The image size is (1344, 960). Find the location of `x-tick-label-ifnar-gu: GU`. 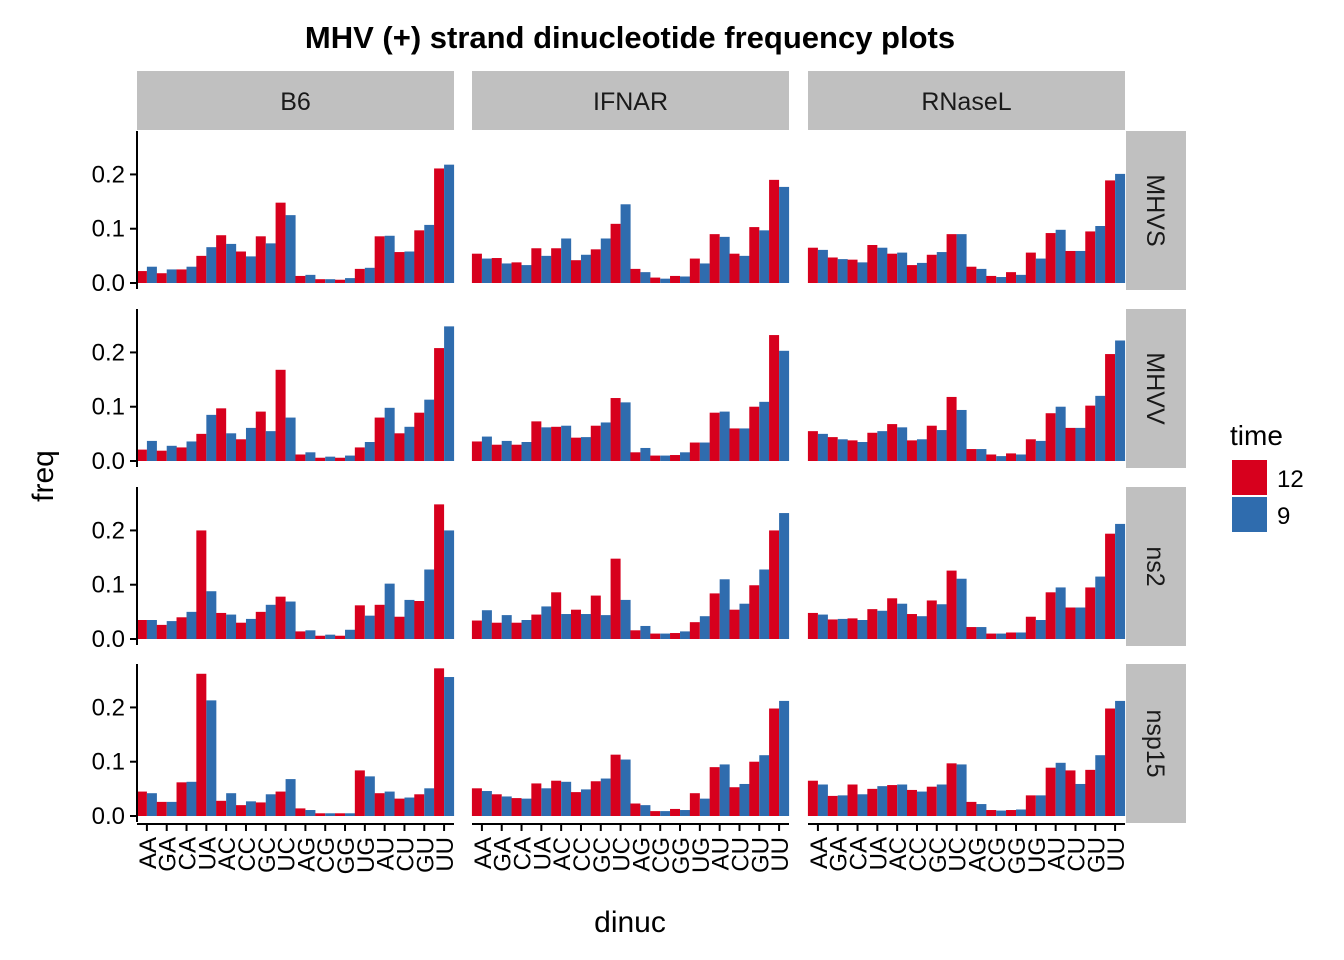

x-tick-label-ifnar-gu: GU is located at coordinates (760, 855).